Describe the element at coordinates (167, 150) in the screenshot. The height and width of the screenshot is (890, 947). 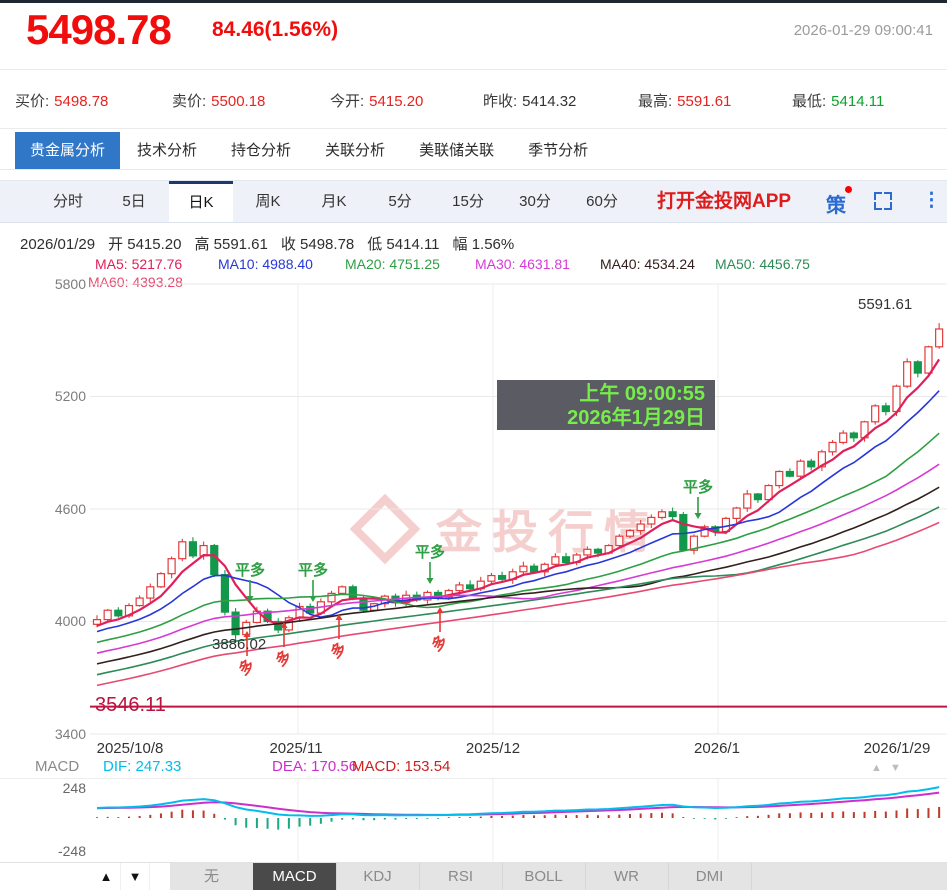
I see `tab-技术分析: 技术分析` at that location.